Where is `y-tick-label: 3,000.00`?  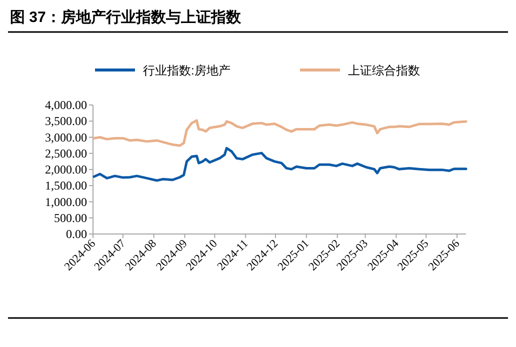 y-tick-label: 3,000.00 is located at coordinates (66, 137).